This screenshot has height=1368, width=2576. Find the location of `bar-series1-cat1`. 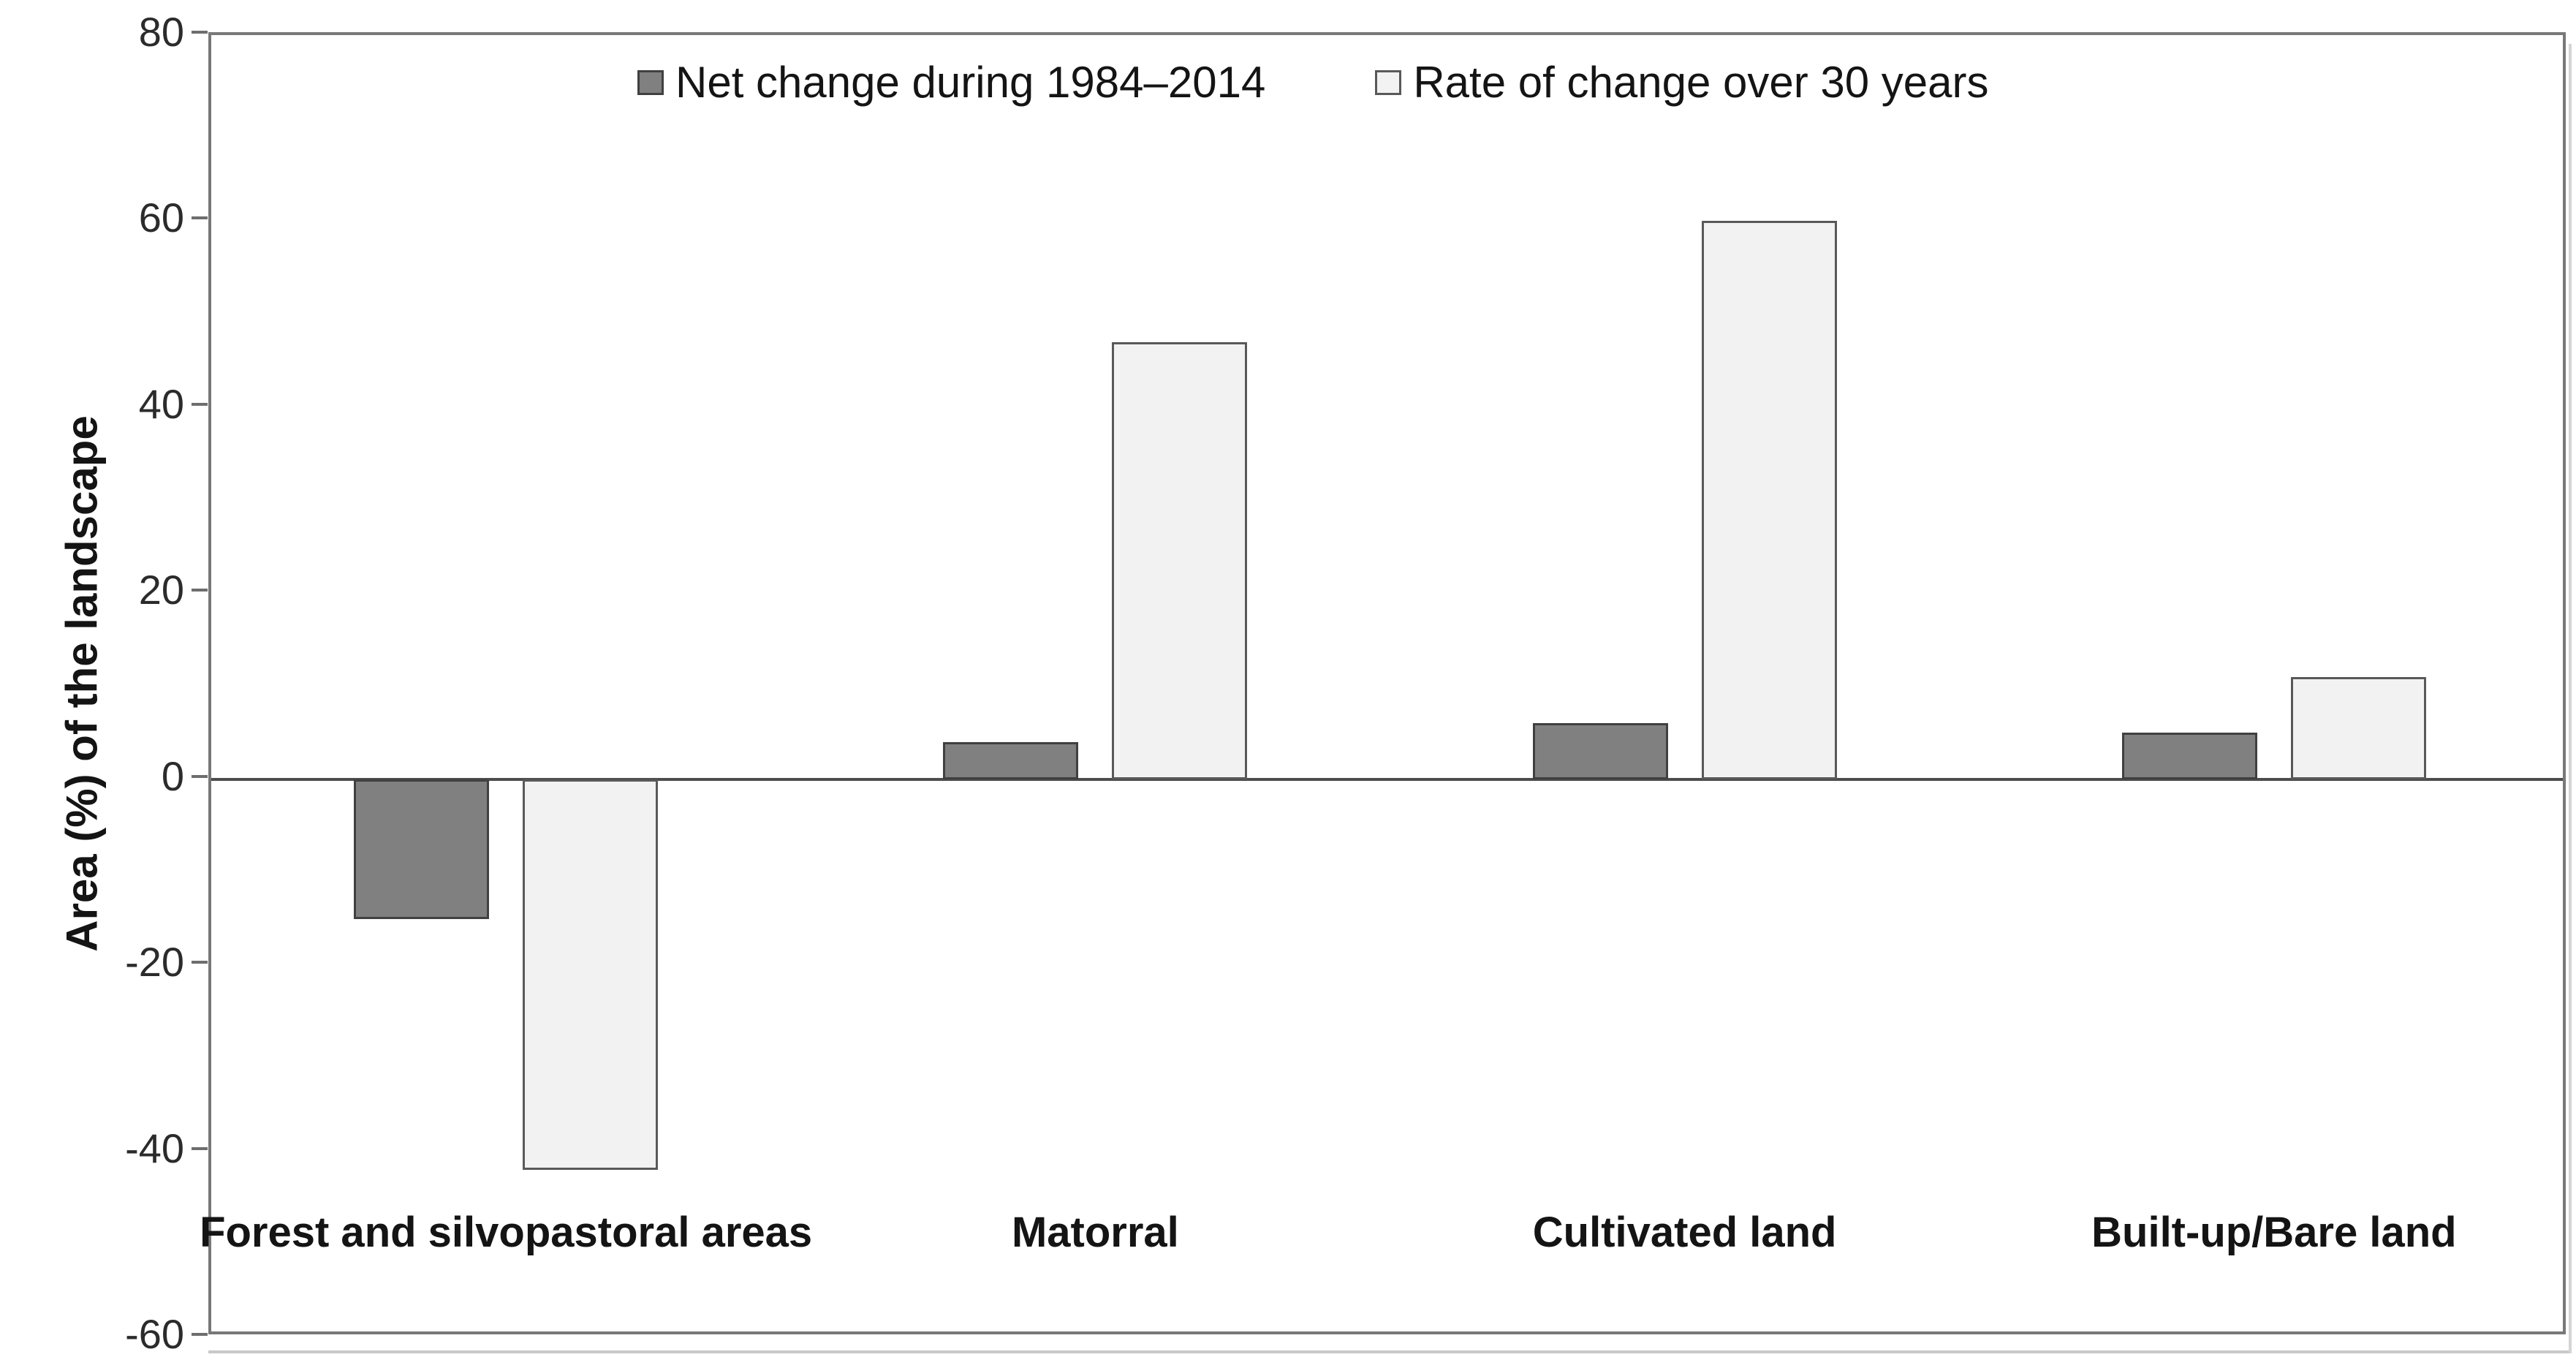

bar-series1-cat1 is located at coordinates (1180, 560).